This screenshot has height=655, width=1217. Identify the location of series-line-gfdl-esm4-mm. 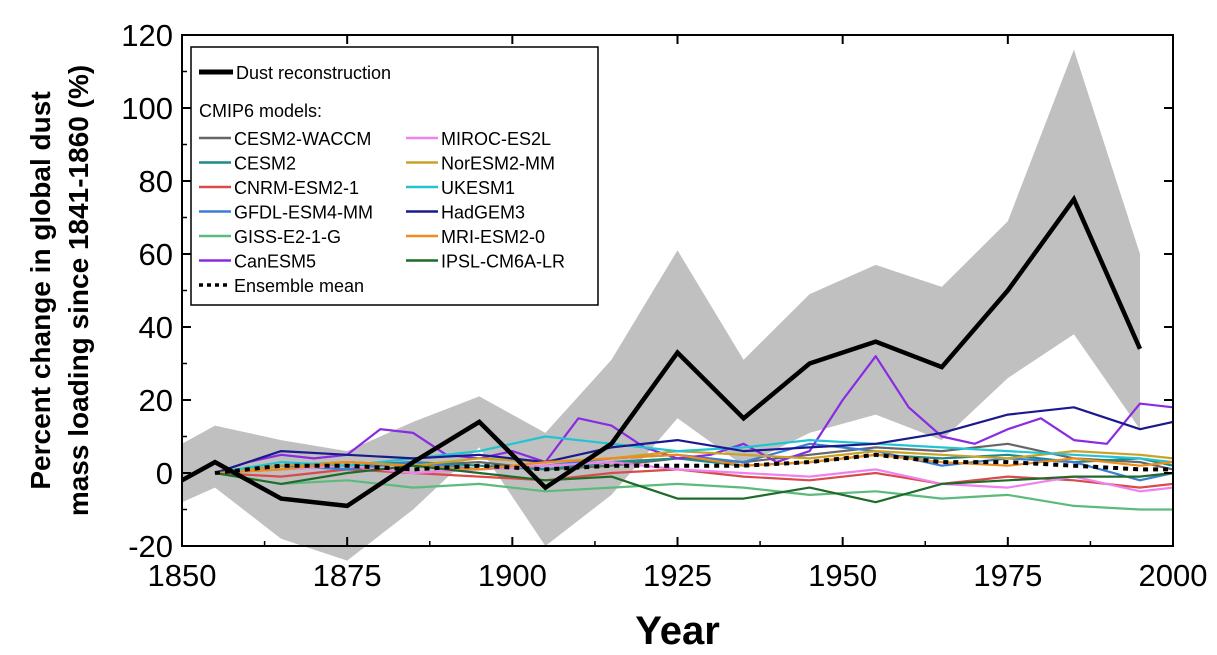
(694, 462).